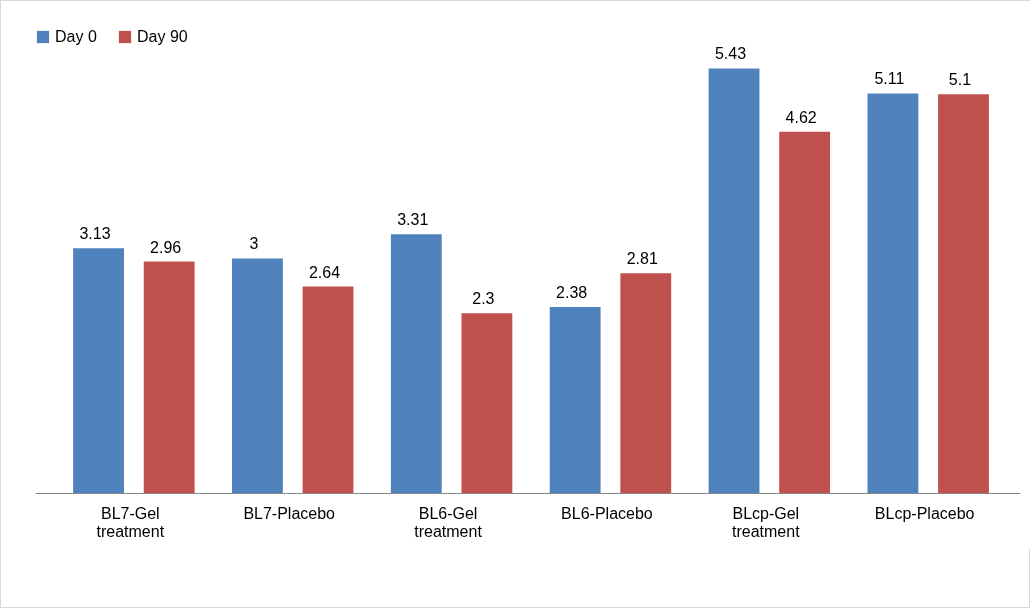 This screenshot has width=1032, height=610. What do you see at coordinates (730, 54) in the screenshot?
I see `data-label: 5.43` at bounding box center [730, 54].